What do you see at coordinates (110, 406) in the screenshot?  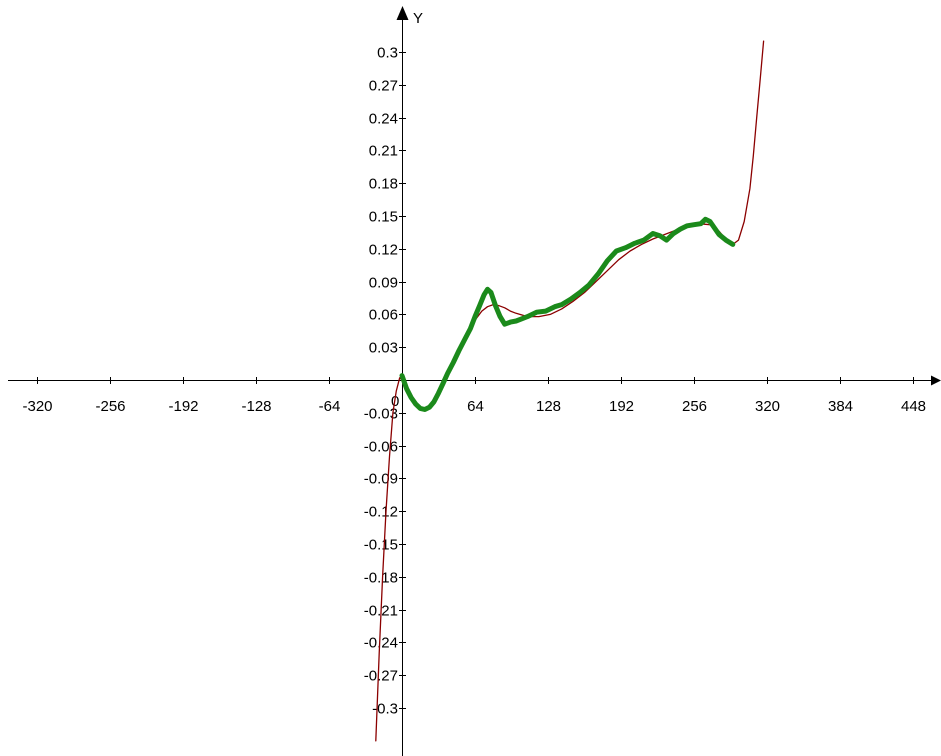 I see `x-tick-label: -256` at bounding box center [110, 406].